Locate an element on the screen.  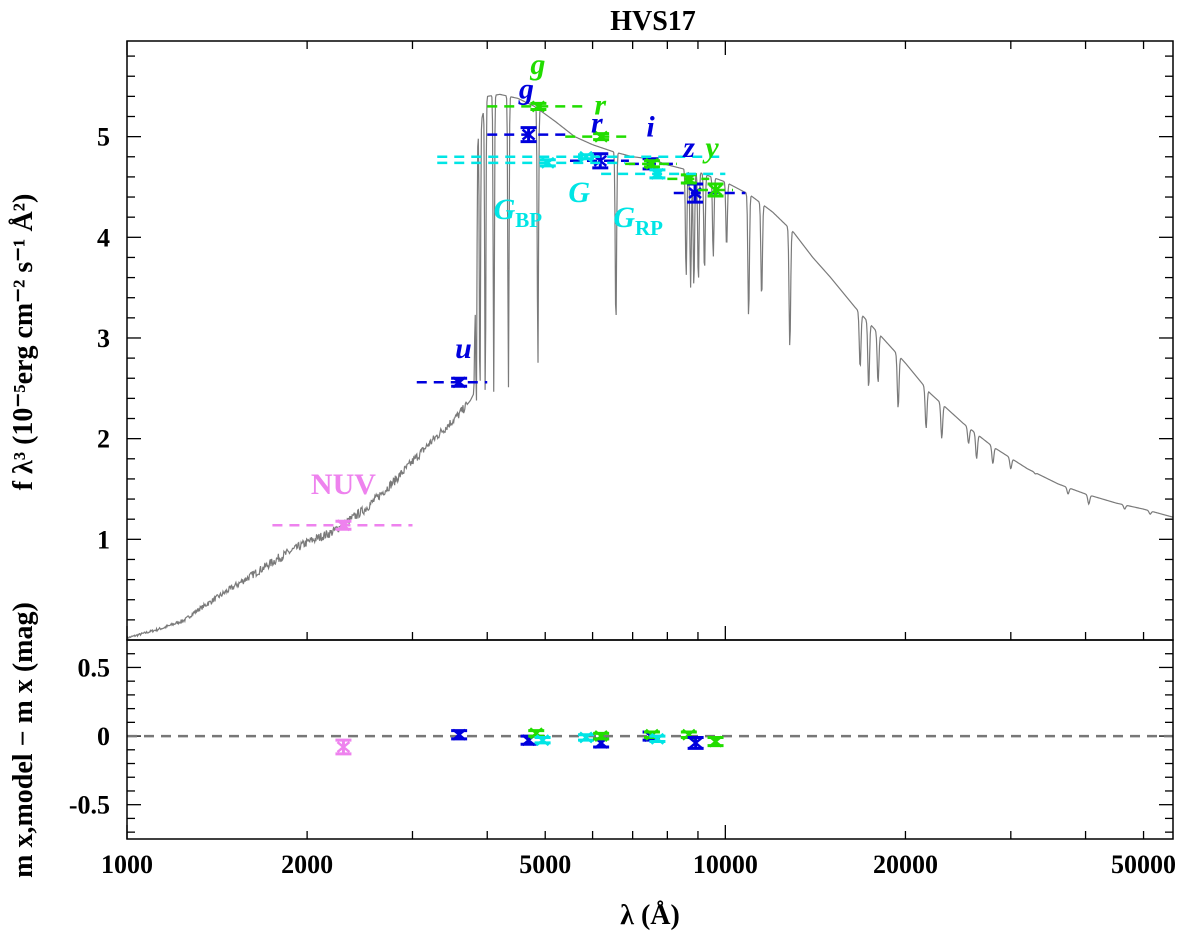
top-y-axis-title: f λ³ (10⁻⁵erg cm⁻² s⁻¹ Å²) is located at coordinates (23, 342).